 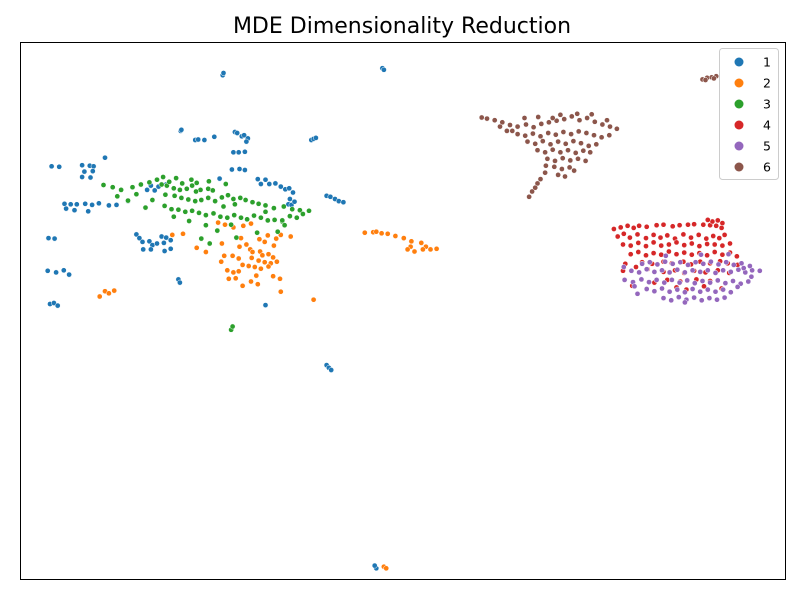 What do you see at coordinates (767, 62) in the screenshot?
I see `legend-label-1: 1` at bounding box center [767, 62].